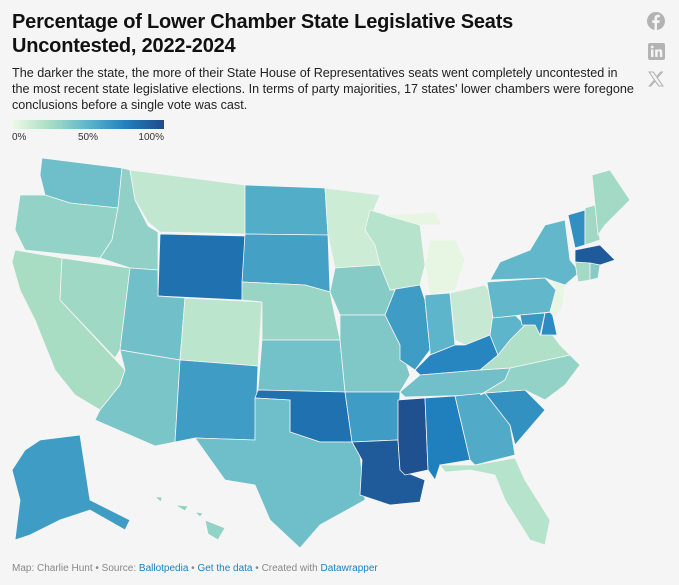  Describe the element at coordinates (291, 568) in the screenshot. I see `created-with-label: Created with` at that location.